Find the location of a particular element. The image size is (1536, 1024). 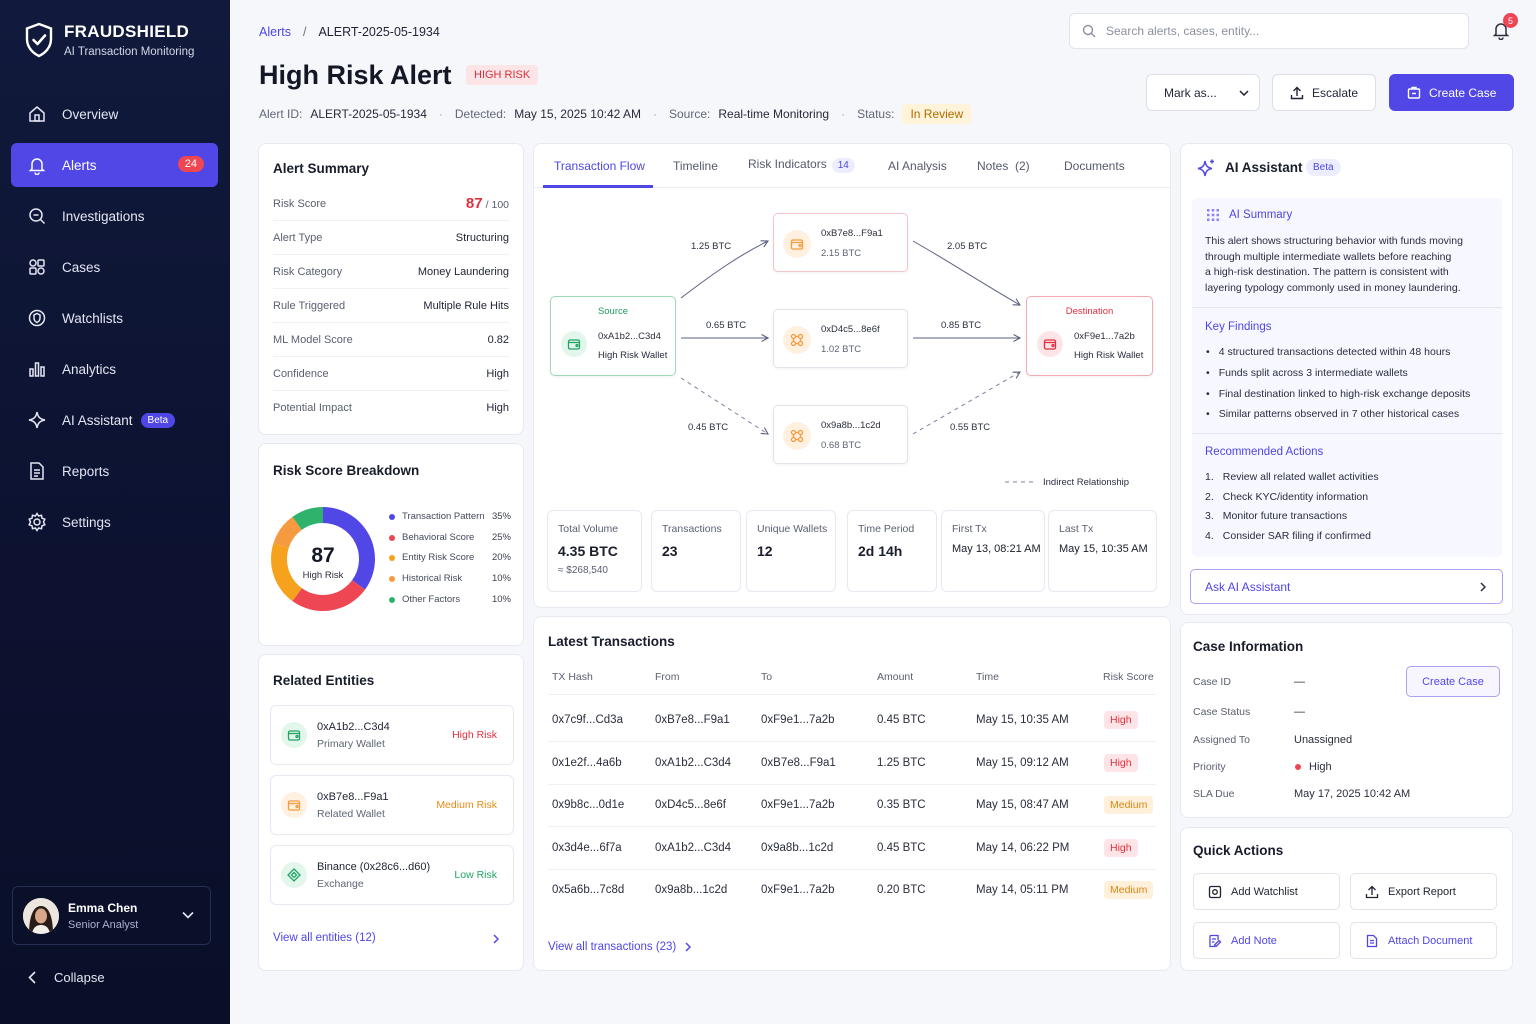

attach-document-button: Attach Document is located at coordinates (1423, 940).